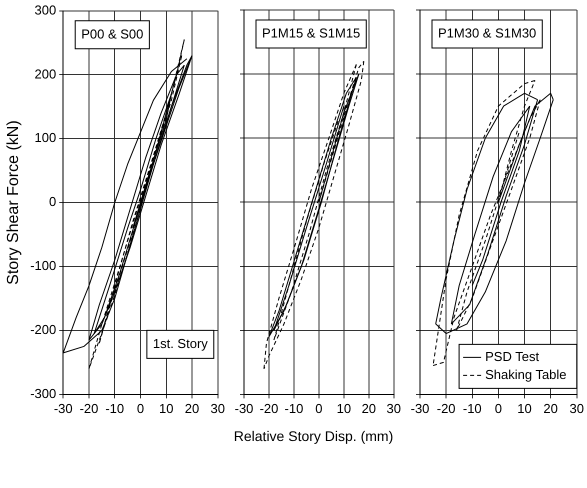 This screenshot has width=587, height=488. I want to click on y-tick-label: -100, so click(43, 266).